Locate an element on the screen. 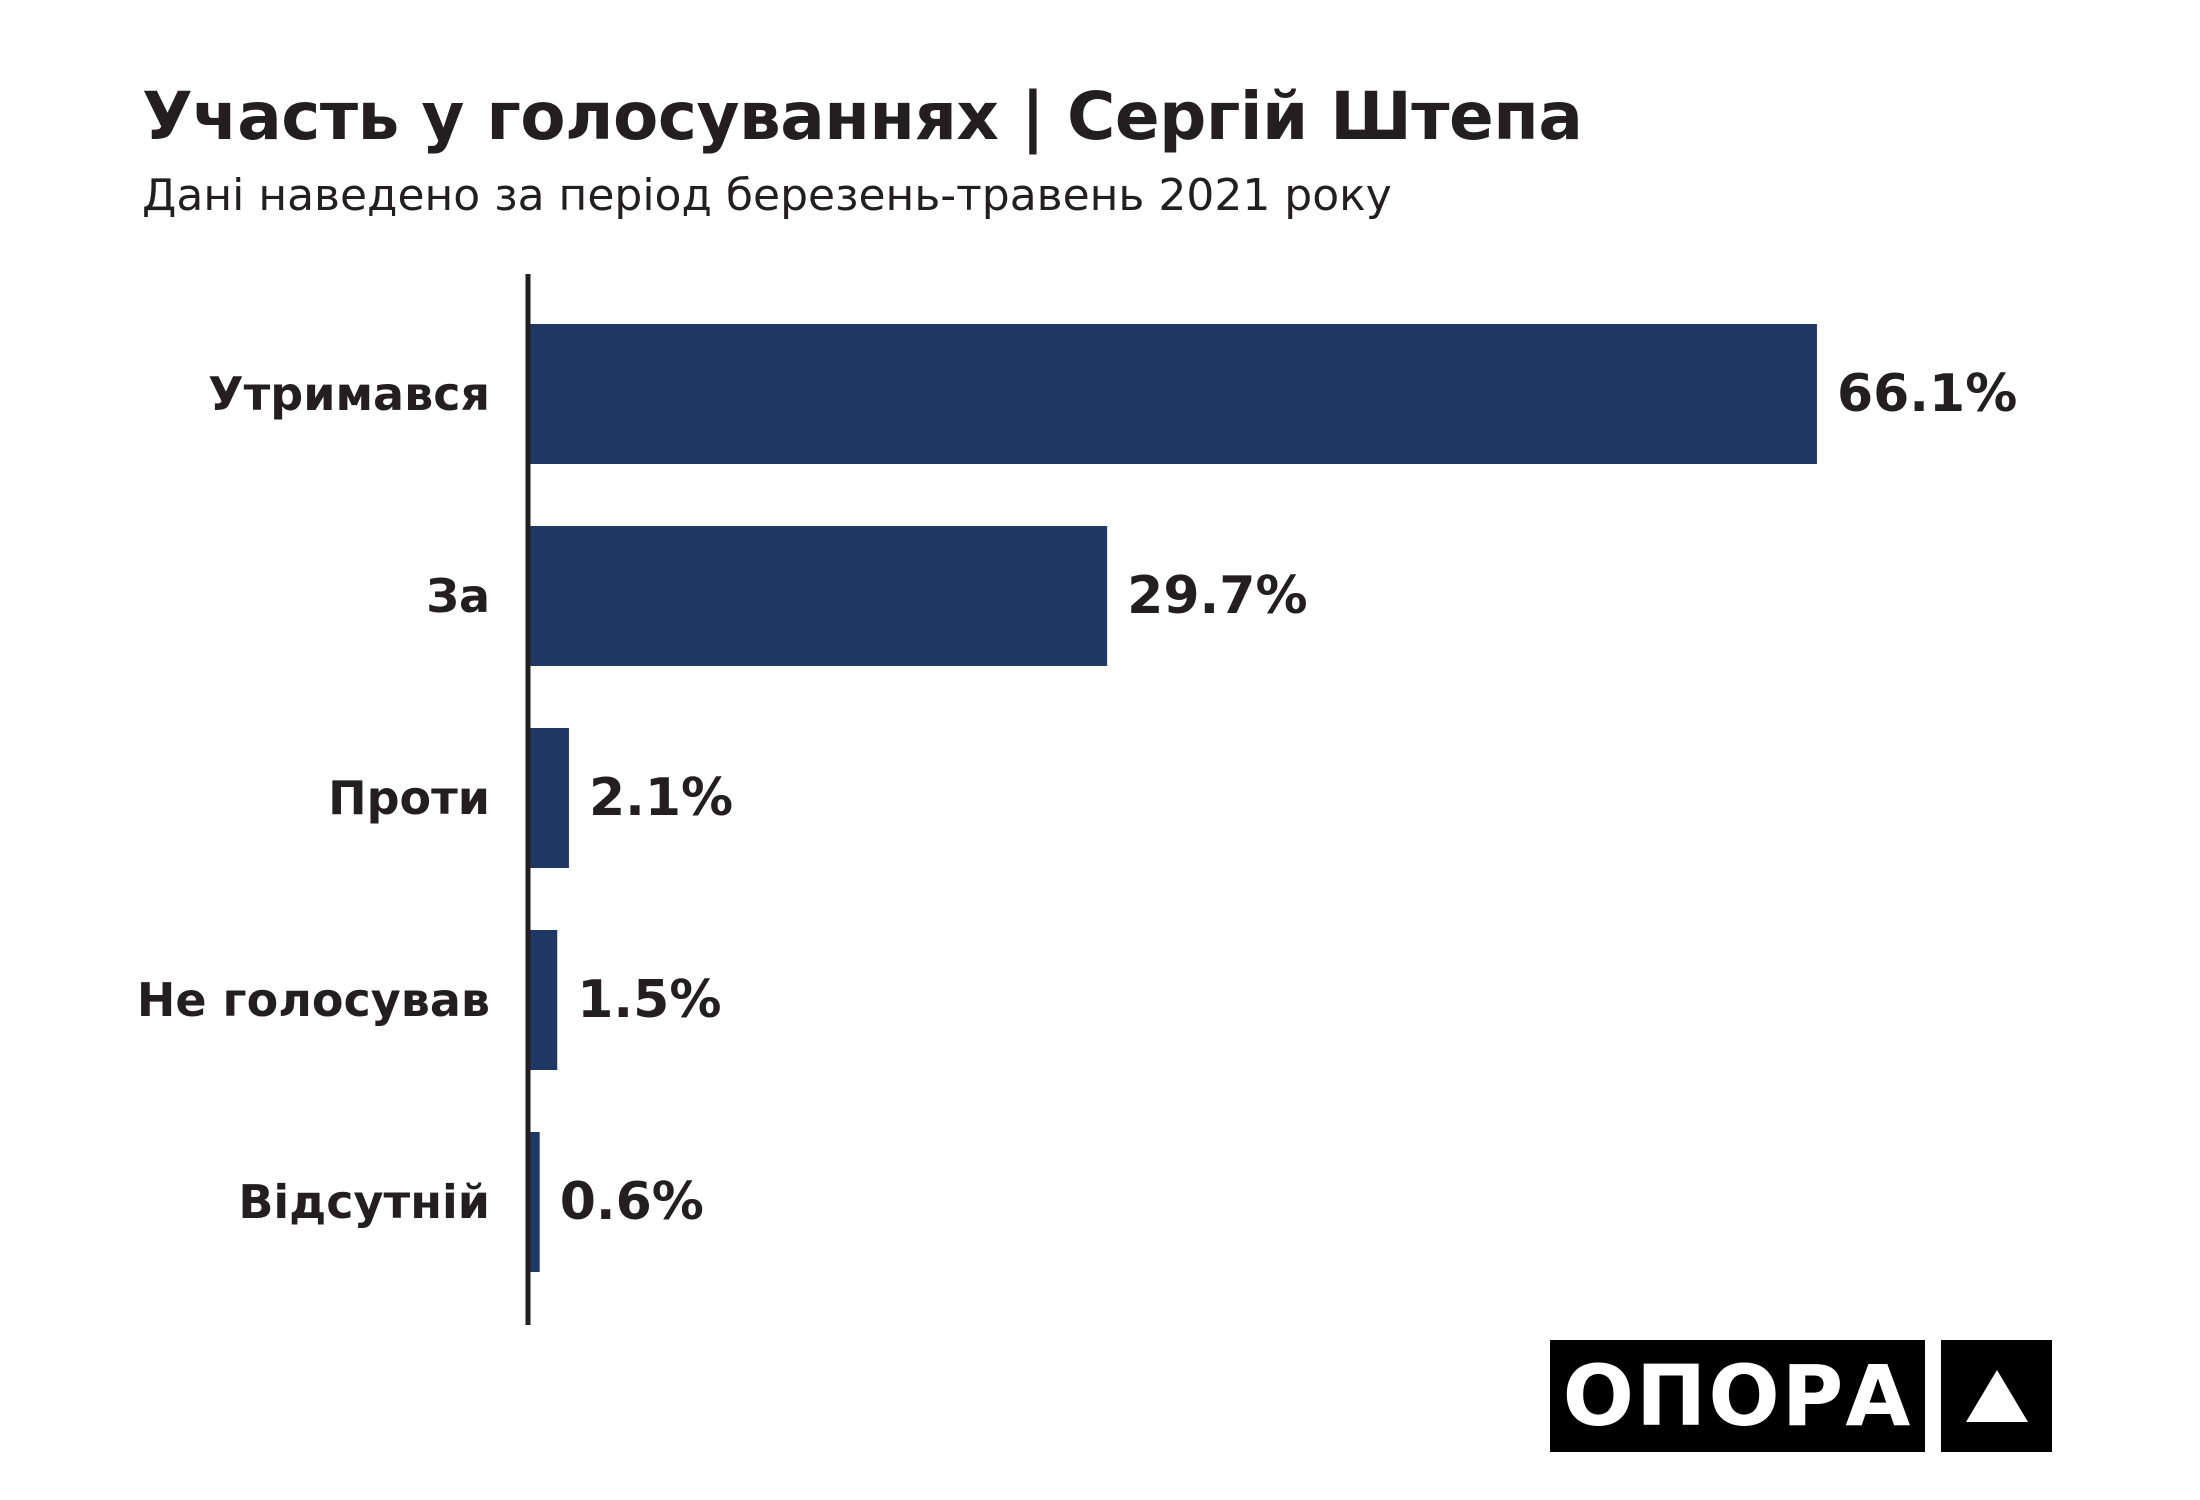  triangle-logo-mark is located at coordinates (1996, 1396).